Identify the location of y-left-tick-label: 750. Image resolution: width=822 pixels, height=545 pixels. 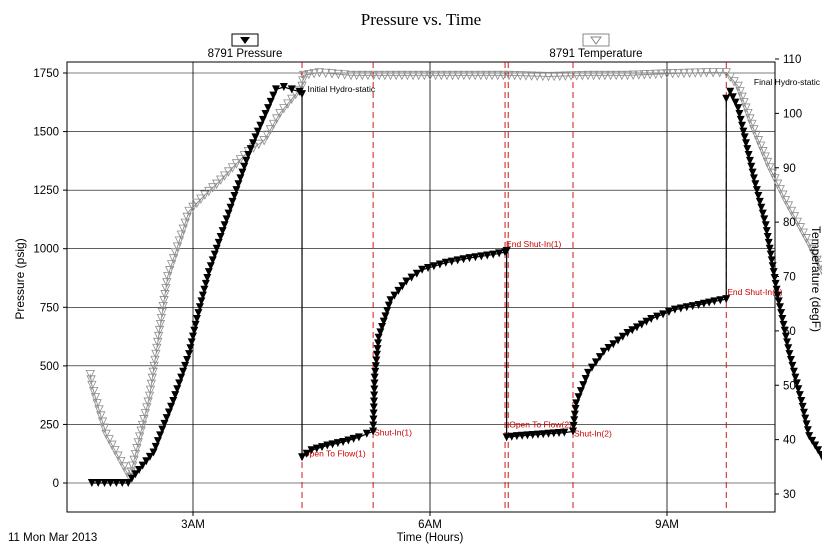
(49, 308).